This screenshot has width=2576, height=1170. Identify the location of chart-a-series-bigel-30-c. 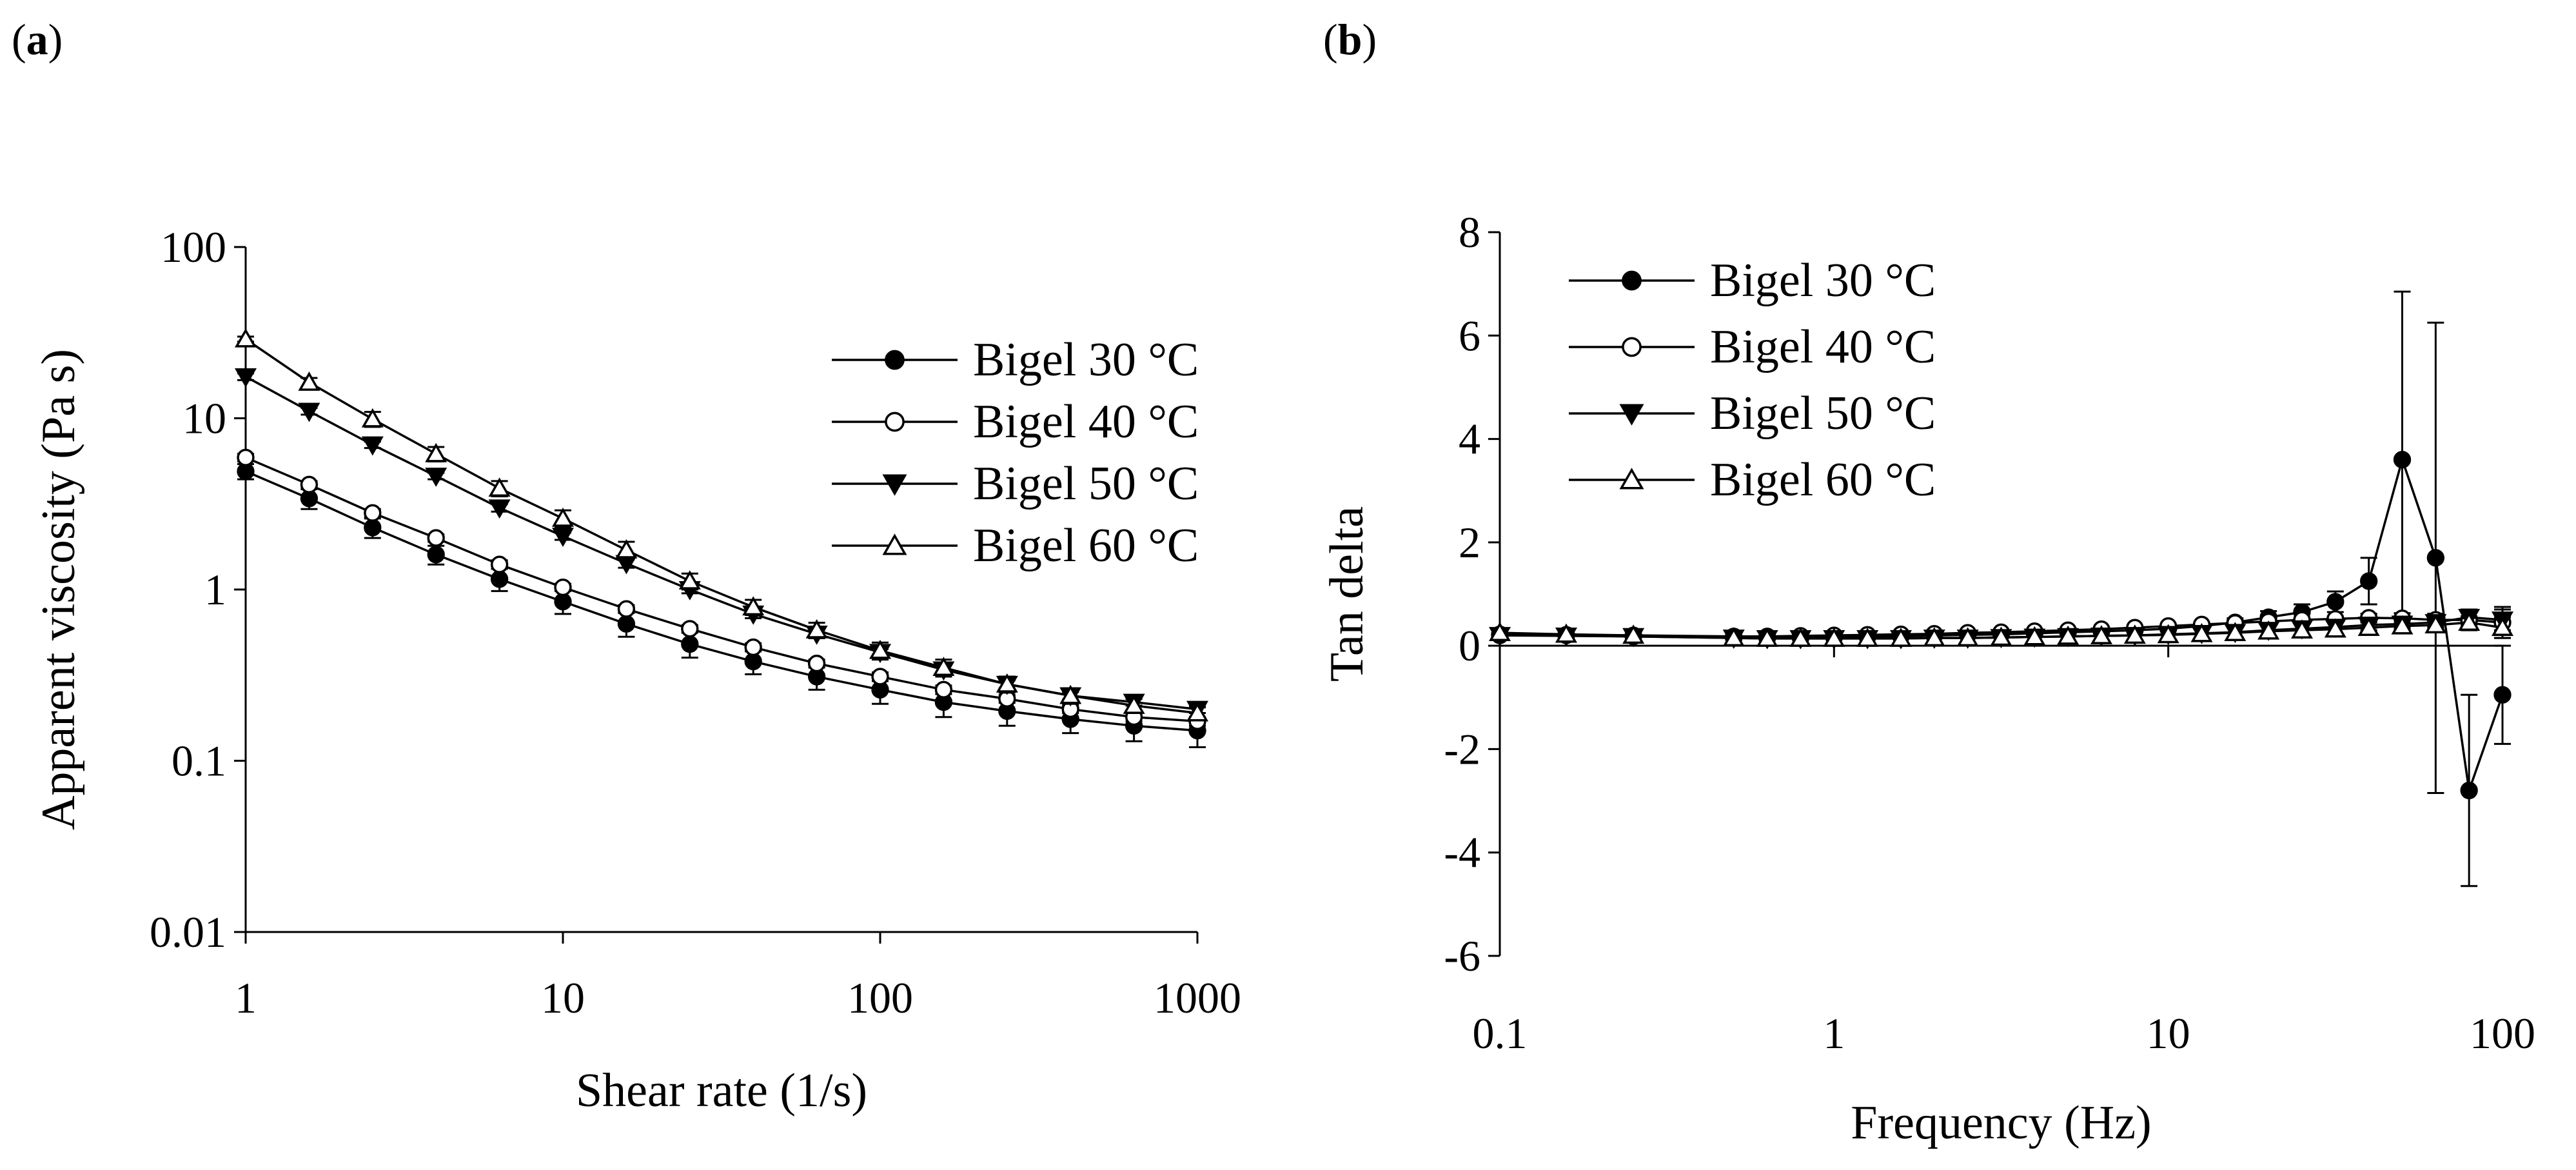
(721, 605).